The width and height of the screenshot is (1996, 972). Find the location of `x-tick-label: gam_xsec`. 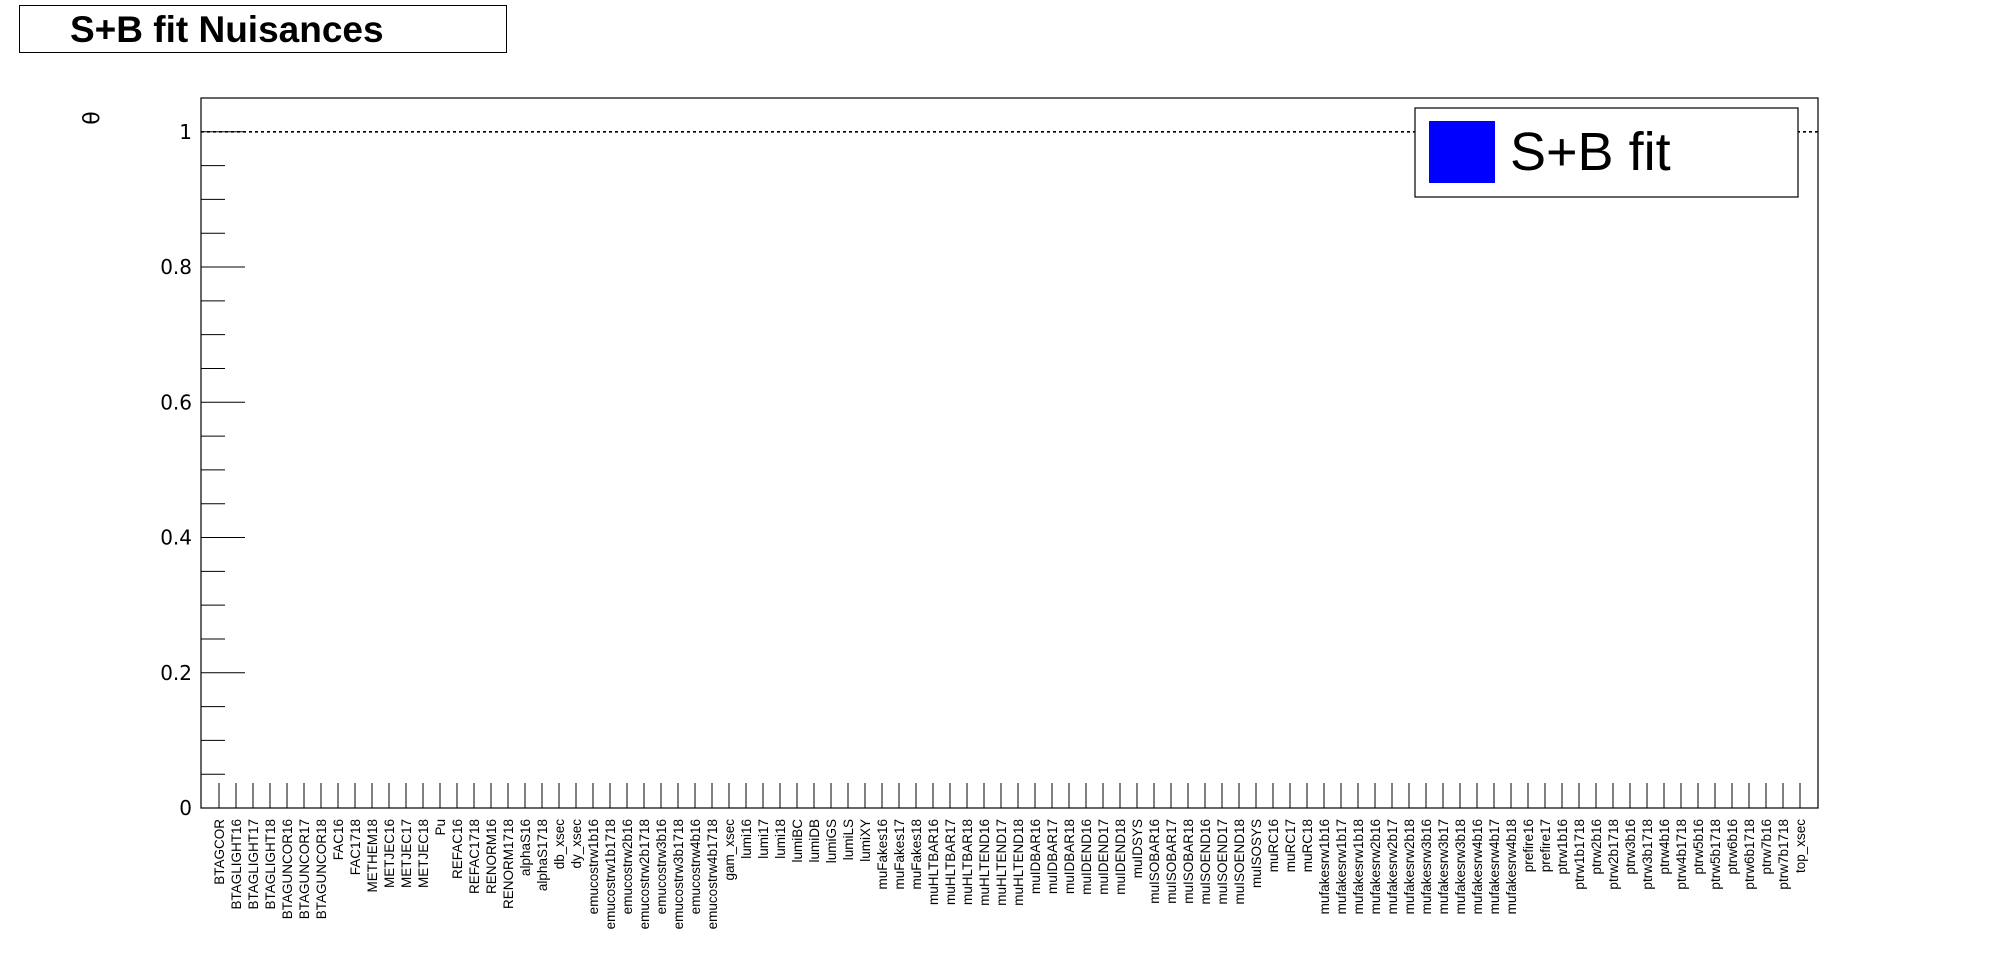

x-tick-label: gam_xsec is located at coordinates (729, 850).